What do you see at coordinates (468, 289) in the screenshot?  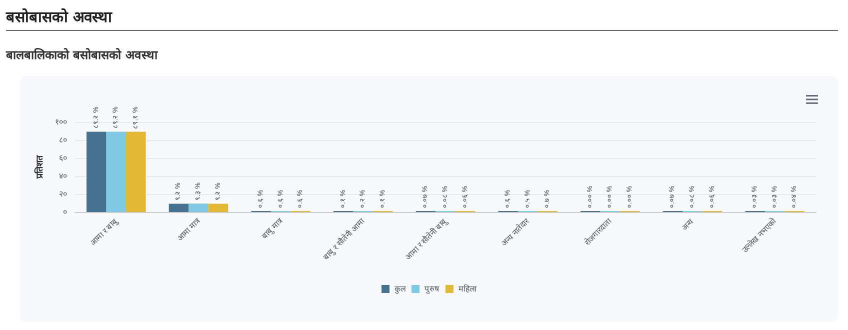 I see `legend-label: महिला` at bounding box center [468, 289].